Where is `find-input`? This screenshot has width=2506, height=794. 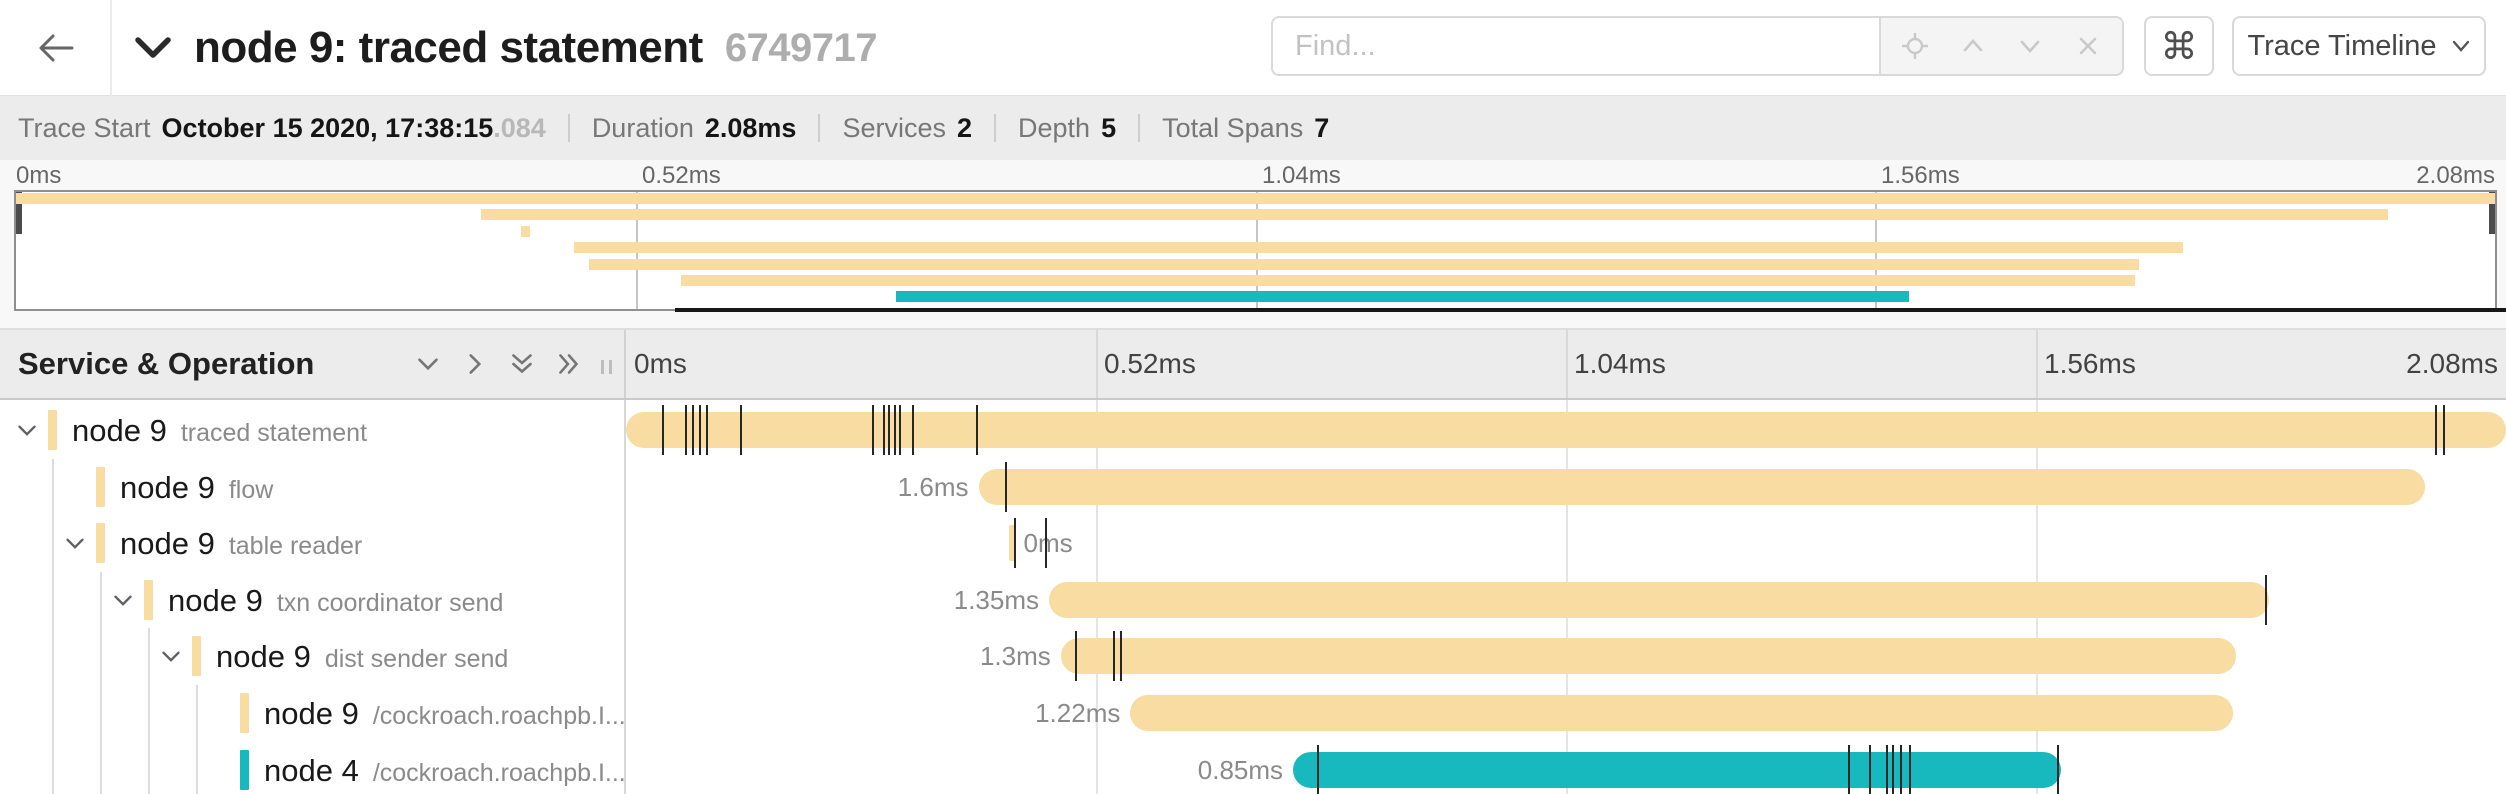 find-input is located at coordinates (1576, 46).